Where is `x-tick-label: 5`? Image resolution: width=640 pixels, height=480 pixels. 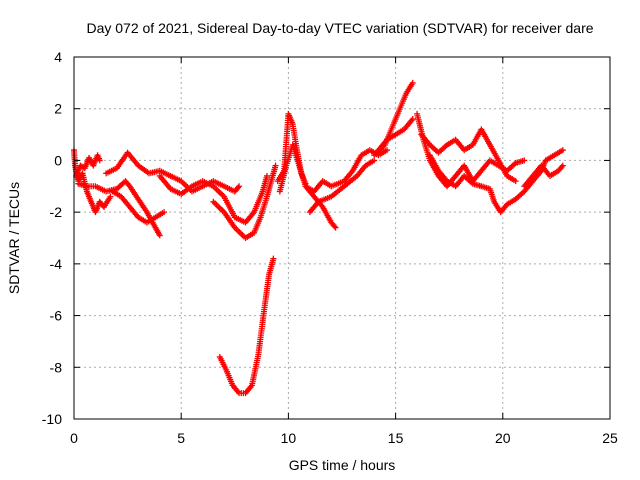 x-tick-label: 5 is located at coordinates (181, 438).